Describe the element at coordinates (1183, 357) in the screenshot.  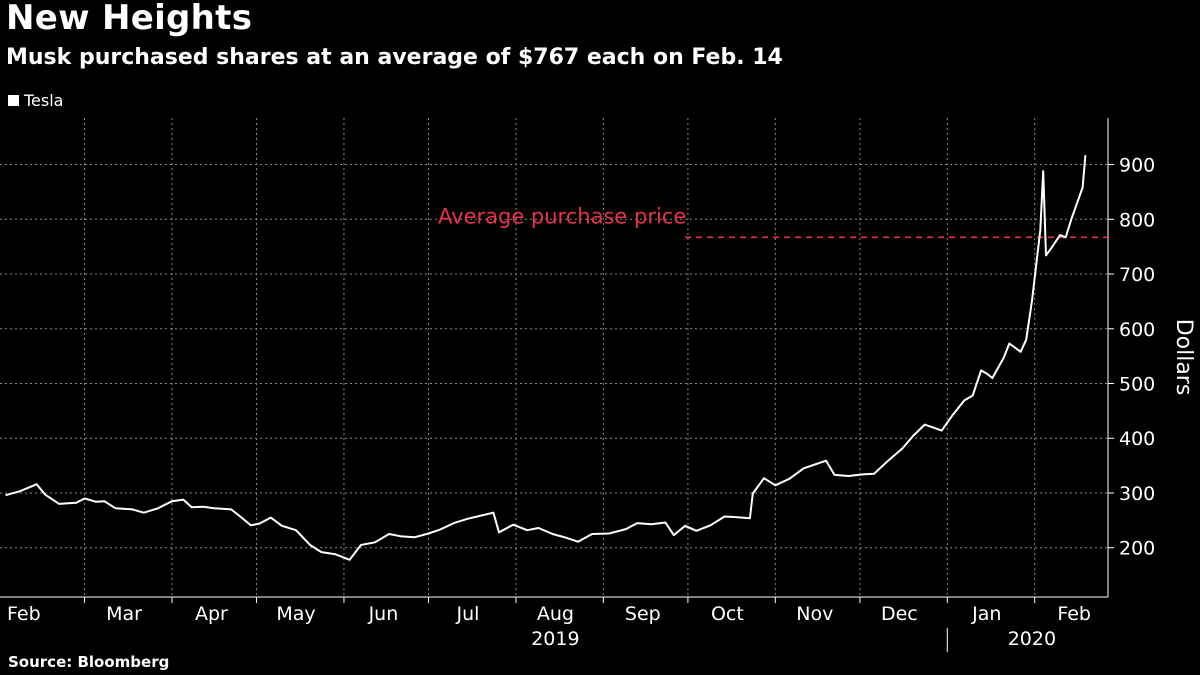
I see `y-axis-title: Dollars` at that location.